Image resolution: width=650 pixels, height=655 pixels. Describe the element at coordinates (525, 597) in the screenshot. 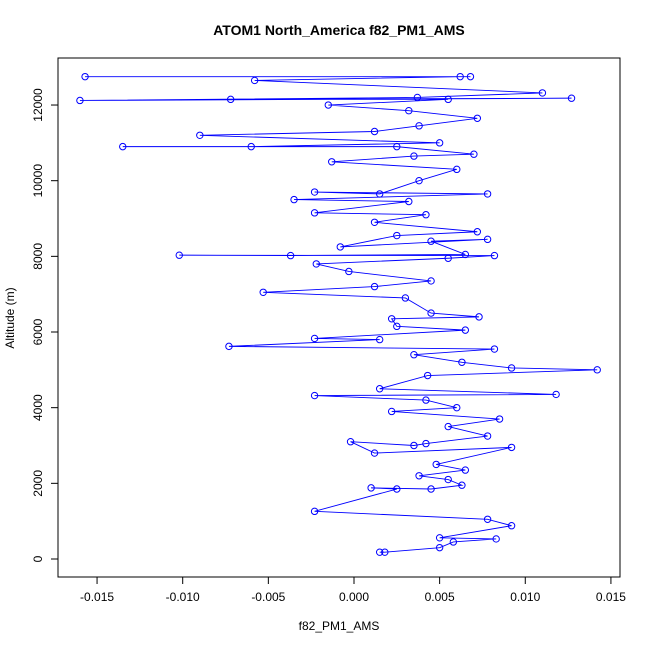

I see `x-tick-label: 0.010` at that location.